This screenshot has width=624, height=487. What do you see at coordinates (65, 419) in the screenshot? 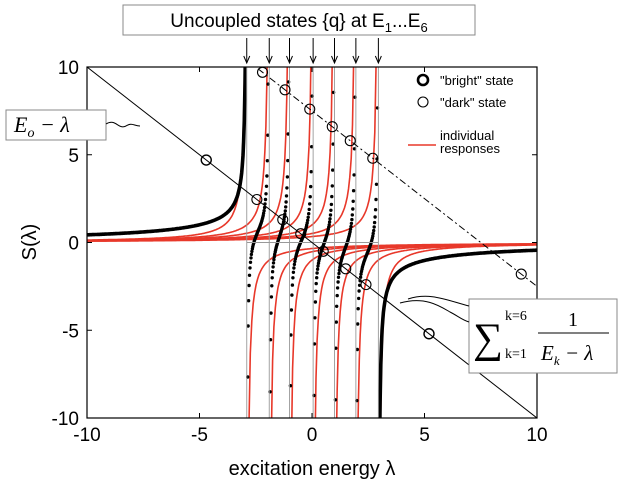
I see `y-tick-label: -10` at bounding box center [65, 419].